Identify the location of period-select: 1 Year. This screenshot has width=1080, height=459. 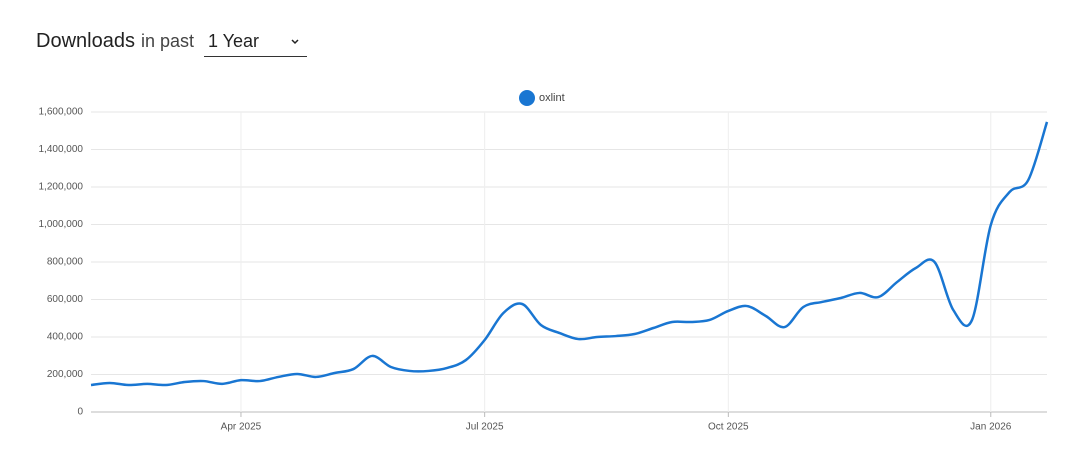
(255, 44).